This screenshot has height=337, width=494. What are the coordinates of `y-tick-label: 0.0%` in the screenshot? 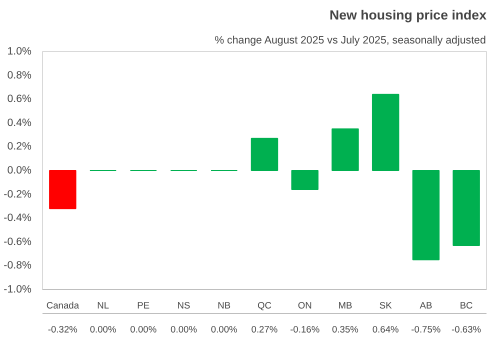 It's located at (19, 170).